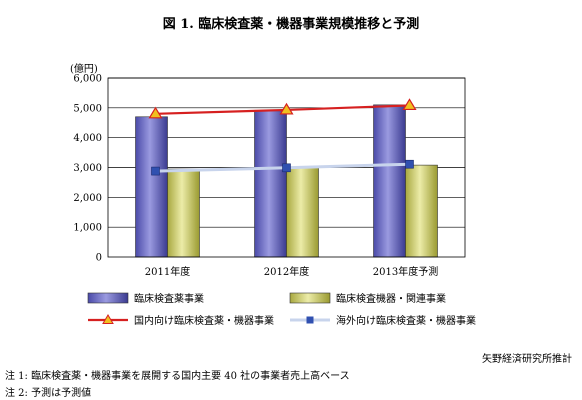 Image resolution: width=582 pixels, height=400 pixels. Describe the element at coordinates (87, 138) in the screenshot. I see `y-tick-label: 4,000` at that location.